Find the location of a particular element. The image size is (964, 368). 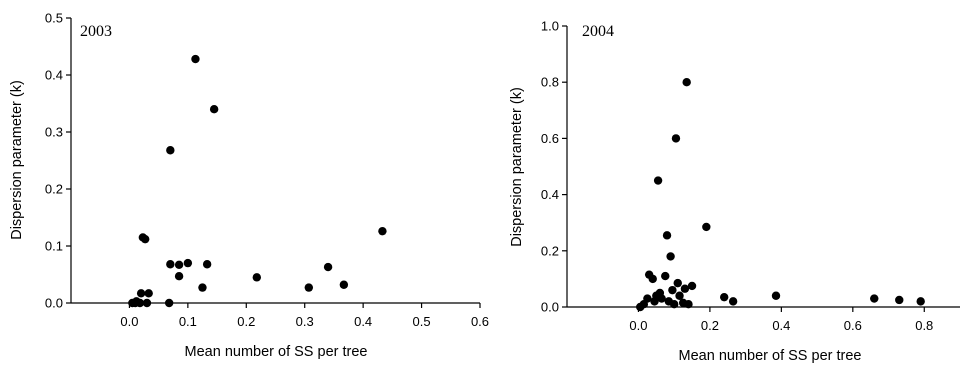

y-tick-label: 0.5 is located at coordinates (54, 18).